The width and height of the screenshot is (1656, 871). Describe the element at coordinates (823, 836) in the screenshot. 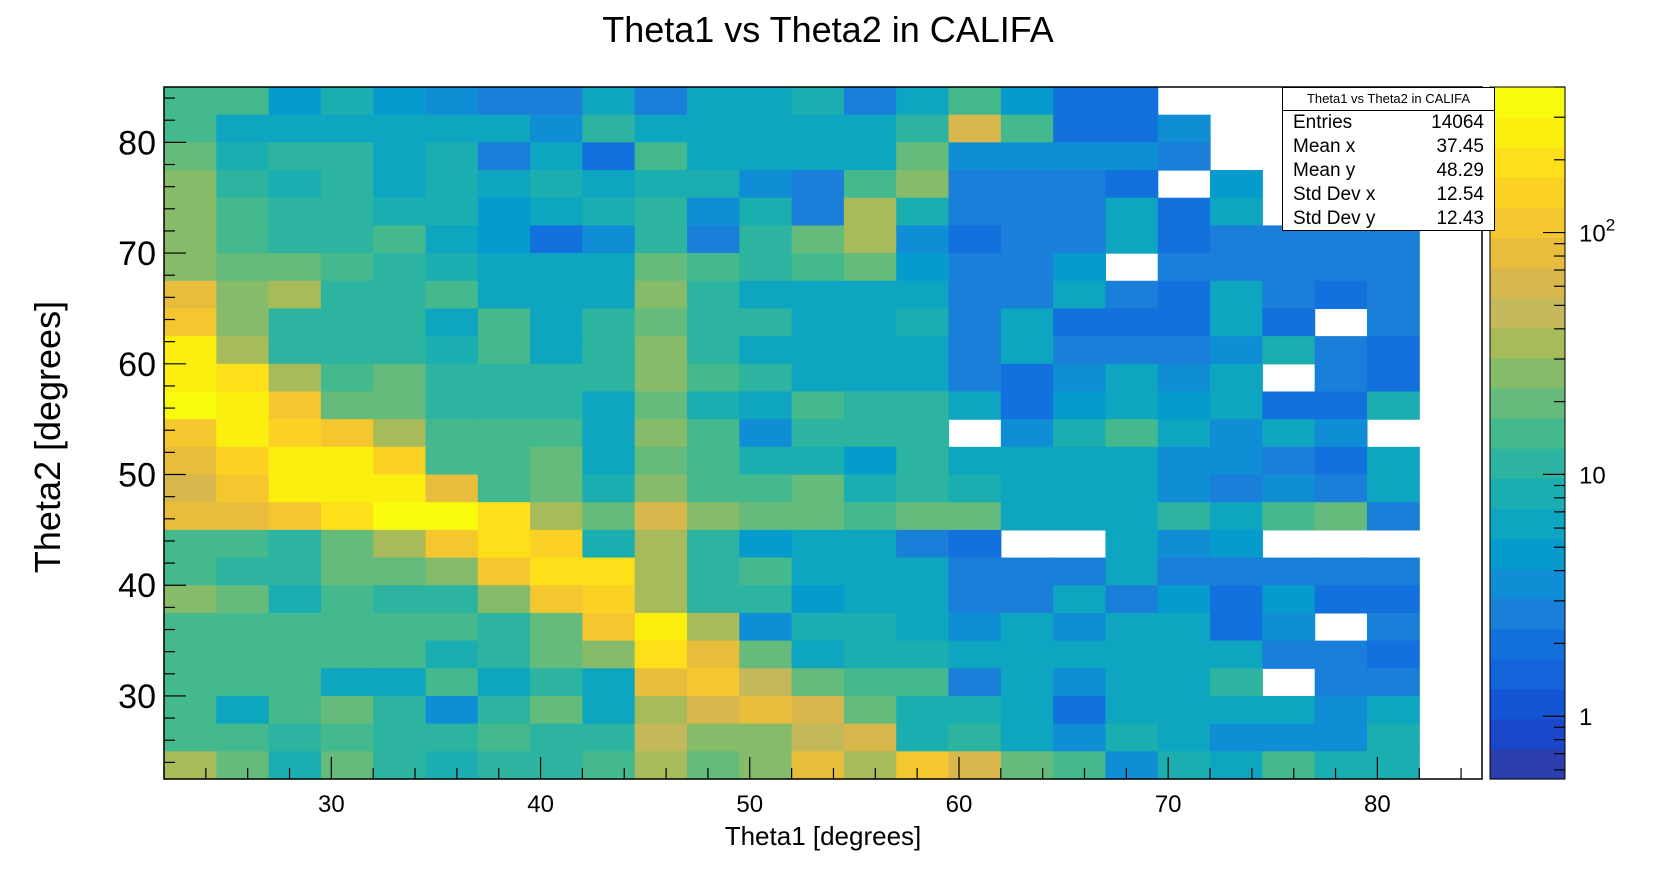

I see `x-axis-label: Theta1 [degrees]` at that location.